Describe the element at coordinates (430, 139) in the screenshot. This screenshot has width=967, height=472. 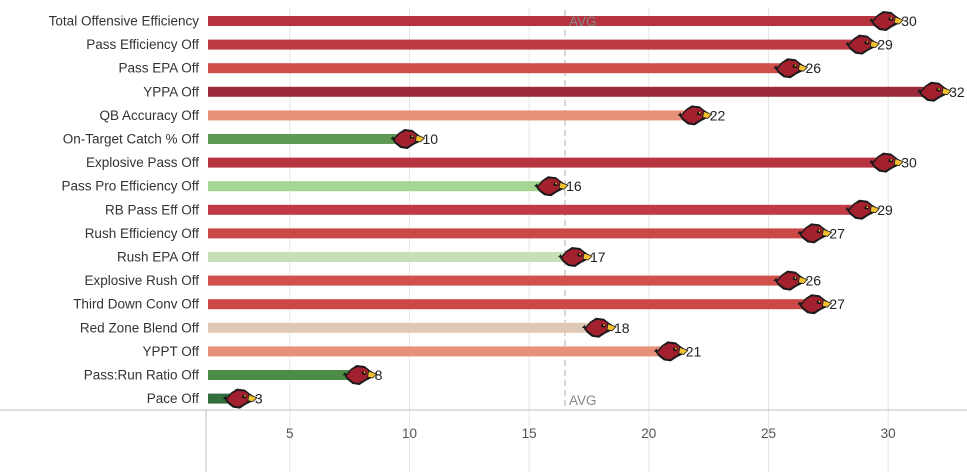
I see `bar-value-label: 10` at that location.